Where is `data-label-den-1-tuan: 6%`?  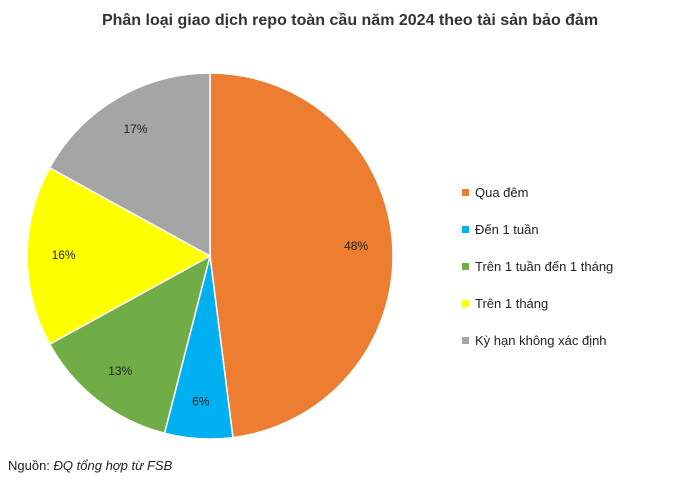
data-label-den-1-tuan: 6% is located at coordinates (201, 401).